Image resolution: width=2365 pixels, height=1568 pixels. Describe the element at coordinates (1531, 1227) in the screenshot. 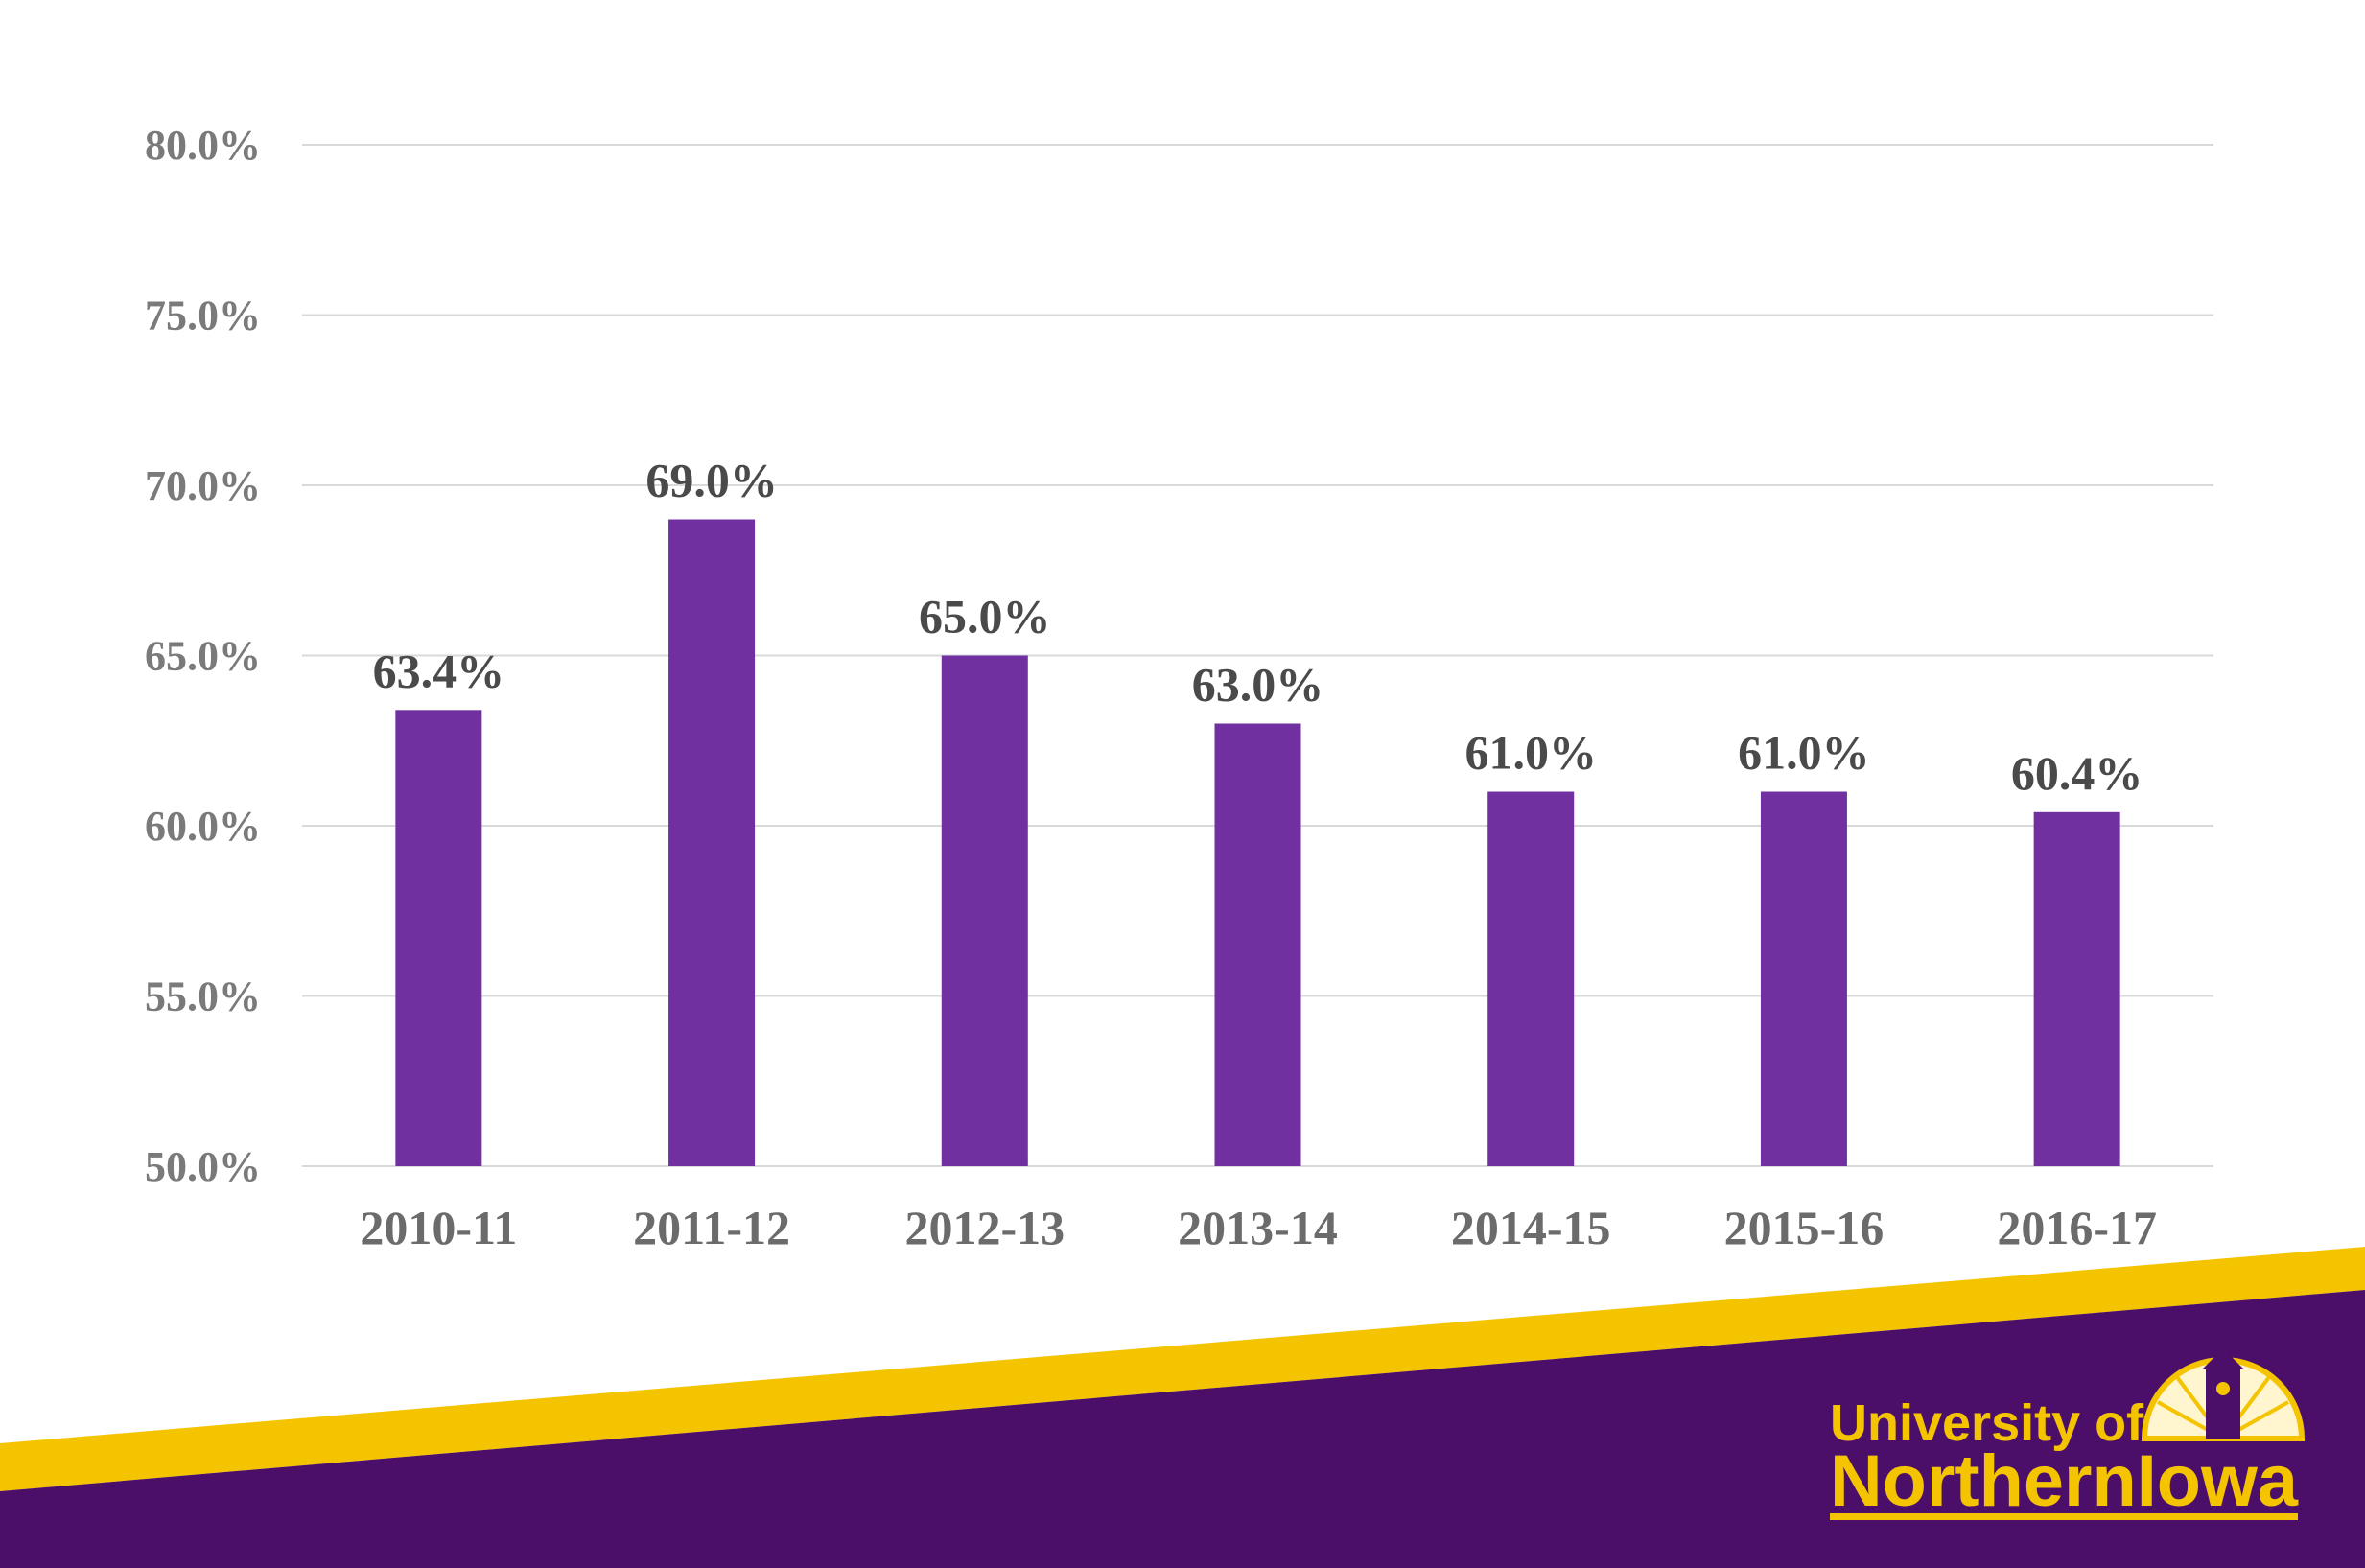

I see `x-tick-label: 2014-15` at that location.